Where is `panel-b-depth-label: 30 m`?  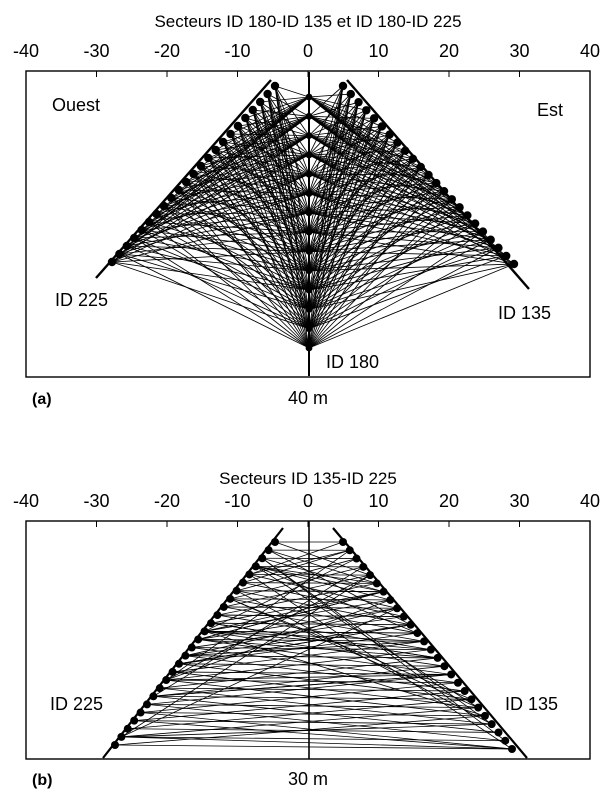 panel-b-depth-label: 30 m is located at coordinates (308, 779).